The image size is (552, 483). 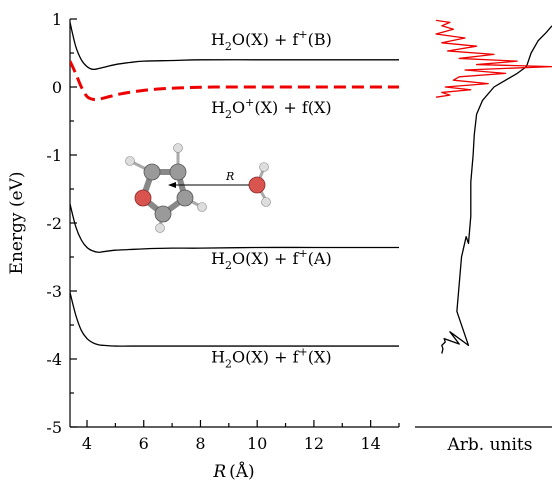 What do you see at coordinates (87, 443) in the screenshot?
I see `x-tick-label: 4` at bounding box center [87, 443].